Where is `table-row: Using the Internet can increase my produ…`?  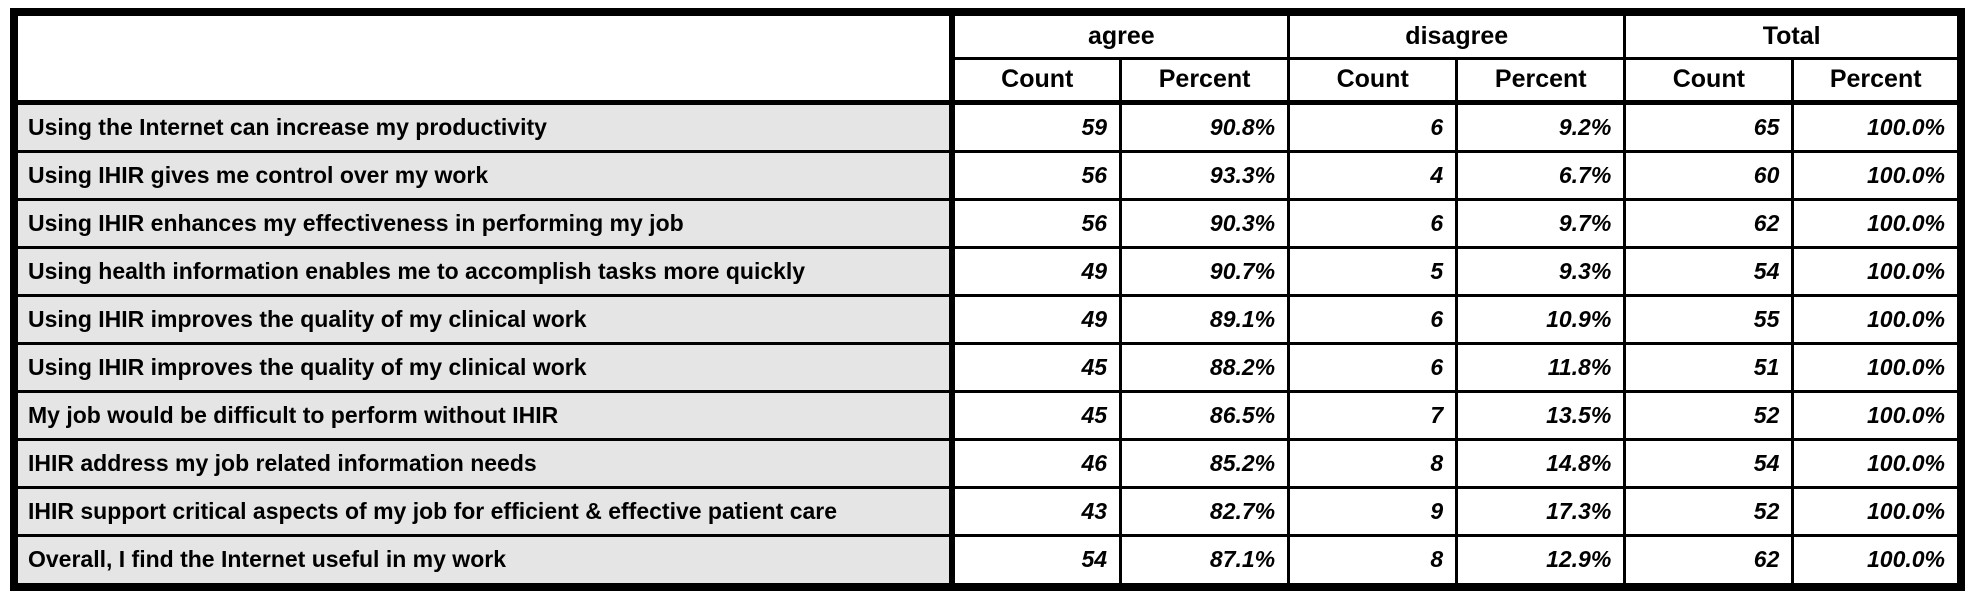 table-row: Using the Internet can increase my produ… is located at coordinates (987, 127).